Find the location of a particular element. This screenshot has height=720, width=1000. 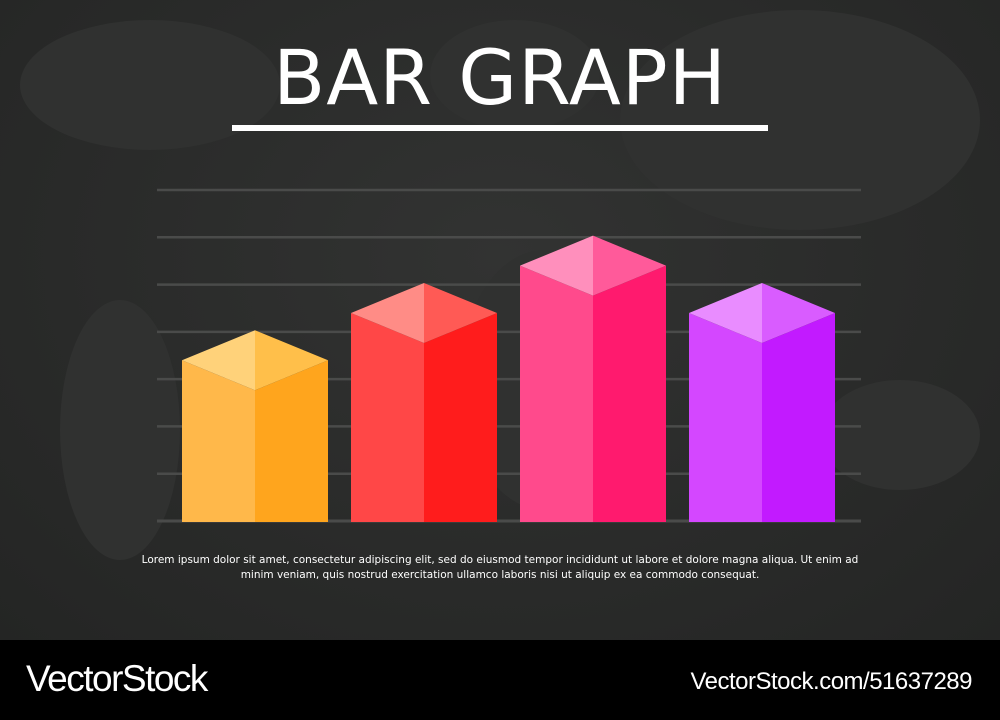

page-title: BAR GRAPH is located at coordinates (500, 77).